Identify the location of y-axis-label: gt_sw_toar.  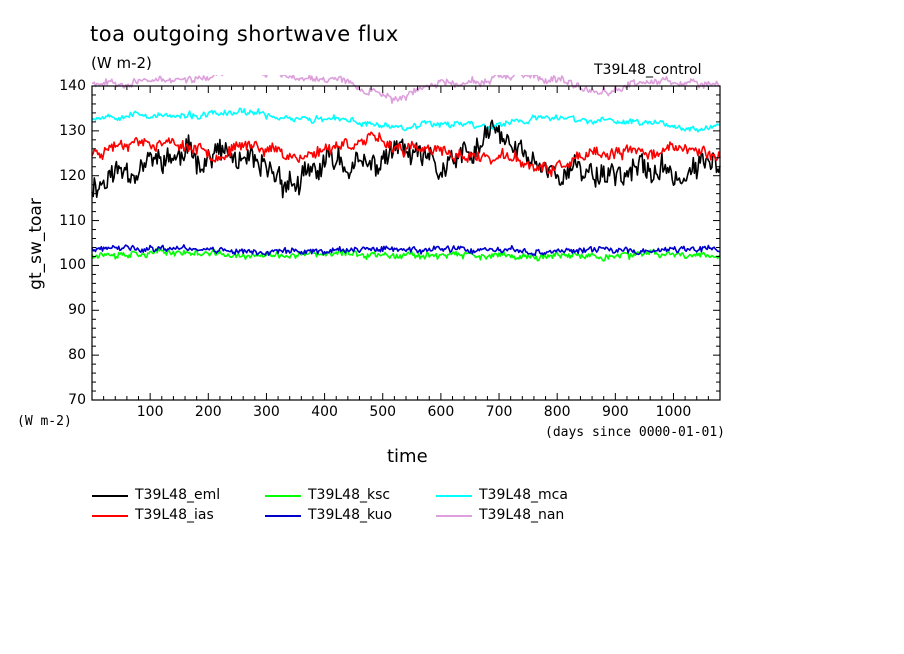
(36, 244).